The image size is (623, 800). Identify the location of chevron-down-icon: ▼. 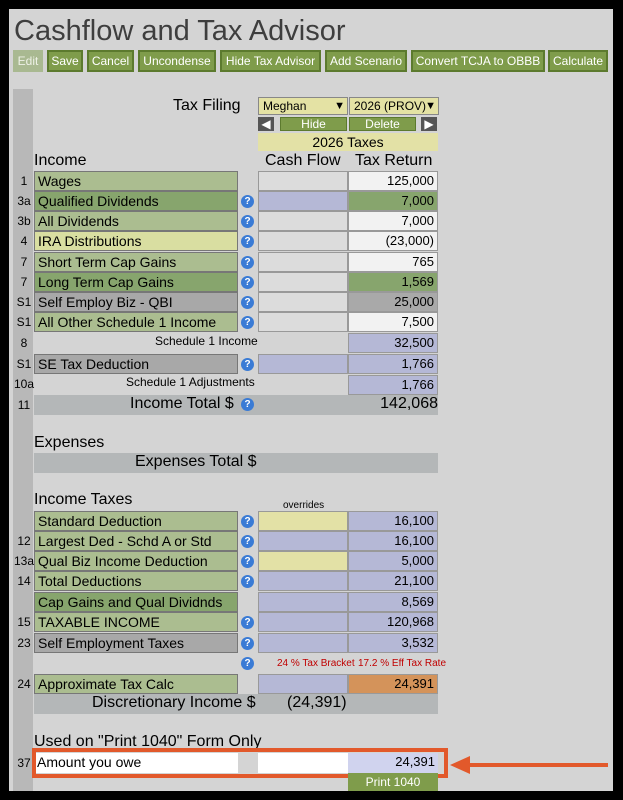
(339, 106).